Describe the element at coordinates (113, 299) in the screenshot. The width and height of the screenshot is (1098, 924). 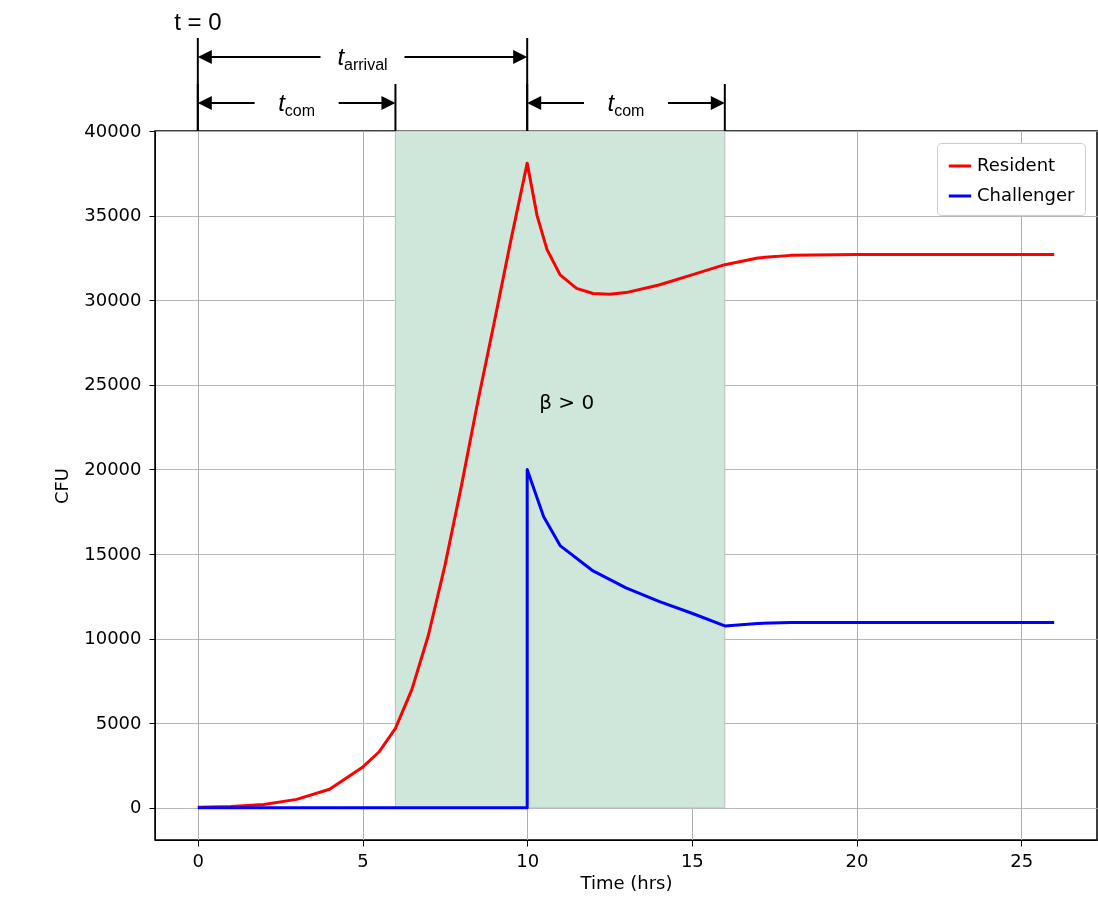
I see `y-tick-label: 30000` at that location.